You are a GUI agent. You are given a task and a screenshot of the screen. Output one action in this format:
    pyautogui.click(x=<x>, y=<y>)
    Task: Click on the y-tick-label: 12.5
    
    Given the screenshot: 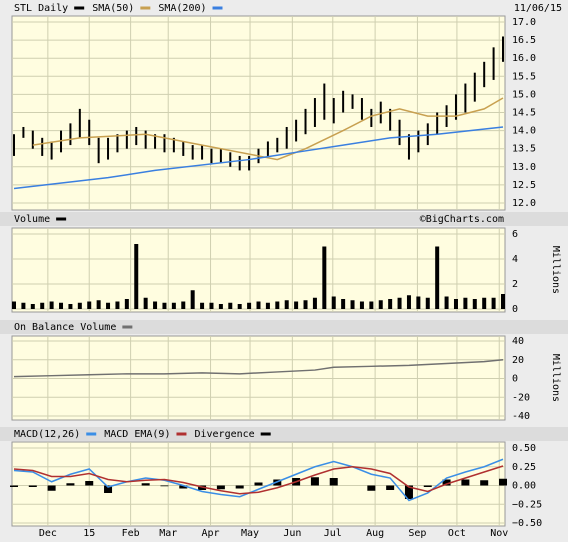 What is the action you would take?
    pyautogui.click(x=524, y=185)
    